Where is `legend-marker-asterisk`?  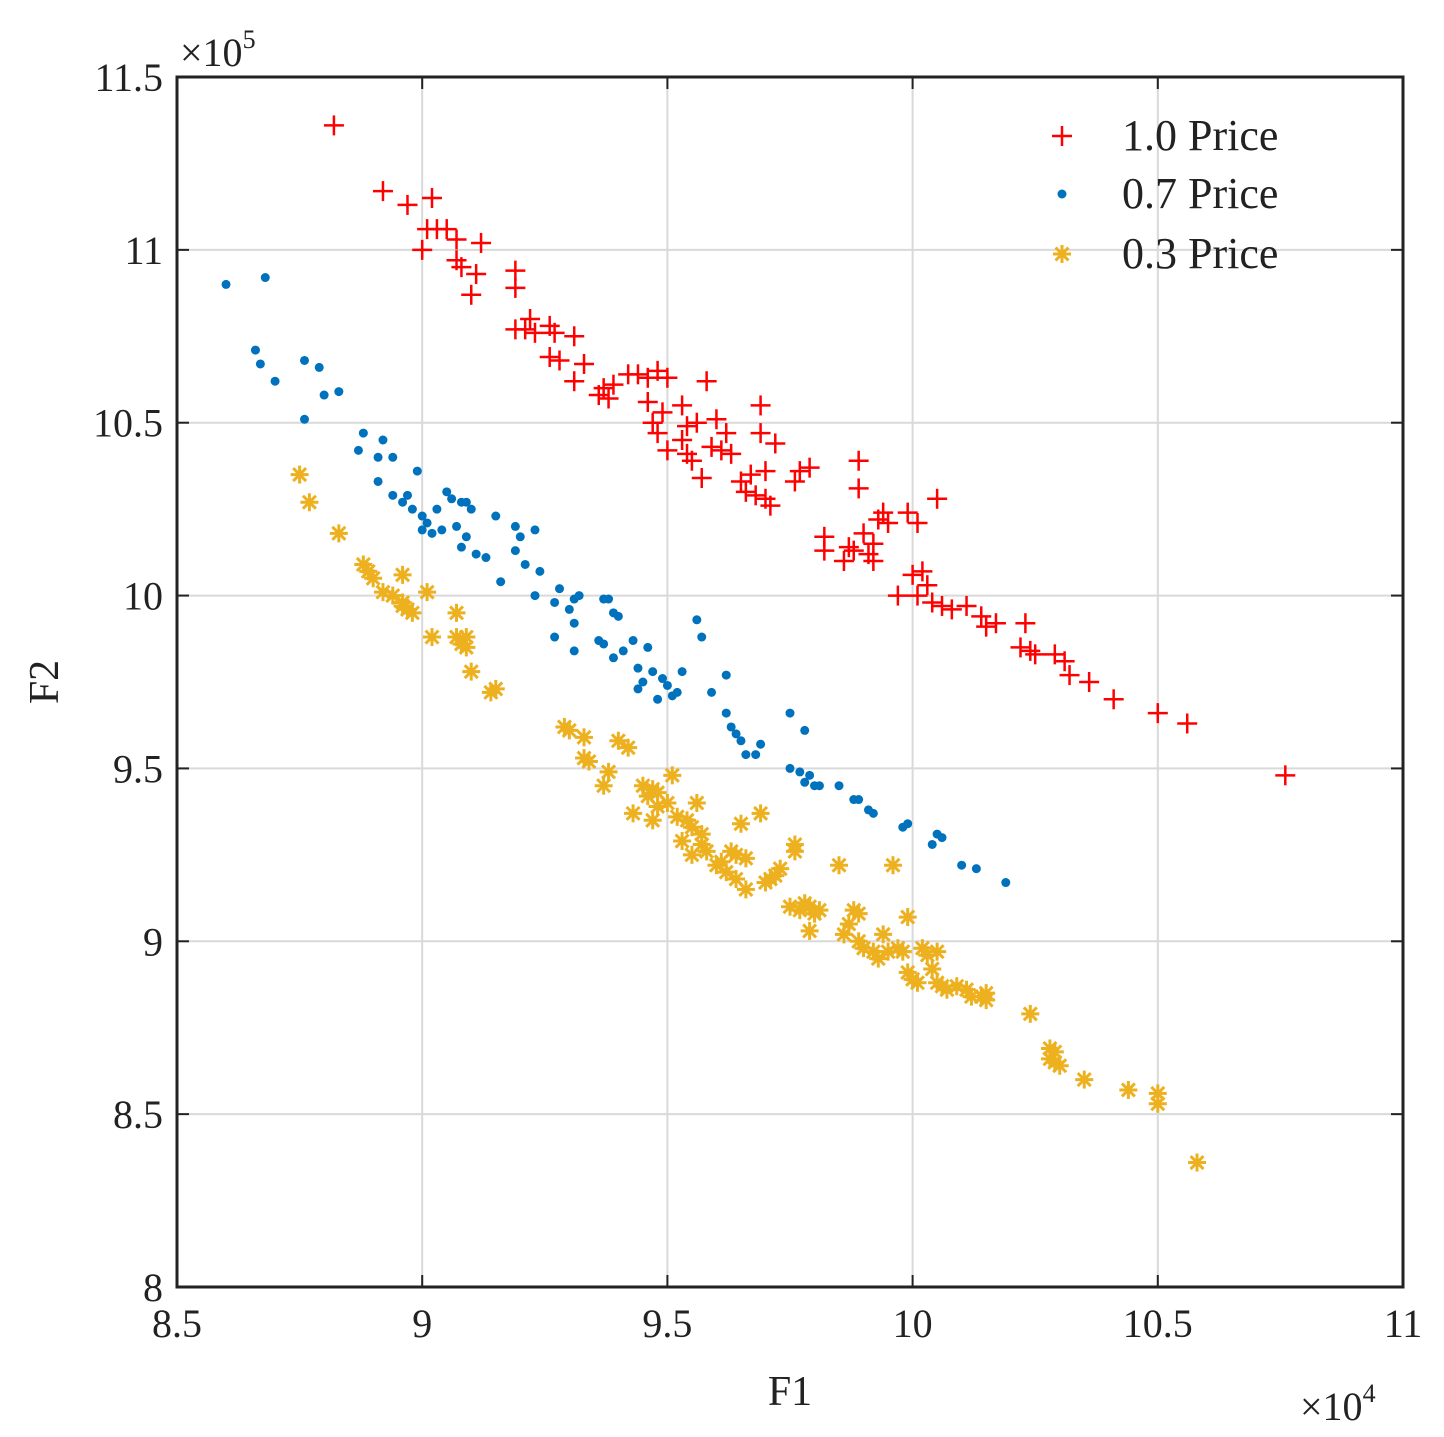
legend-marker-asterisk is located at coordinates (1062, 254).